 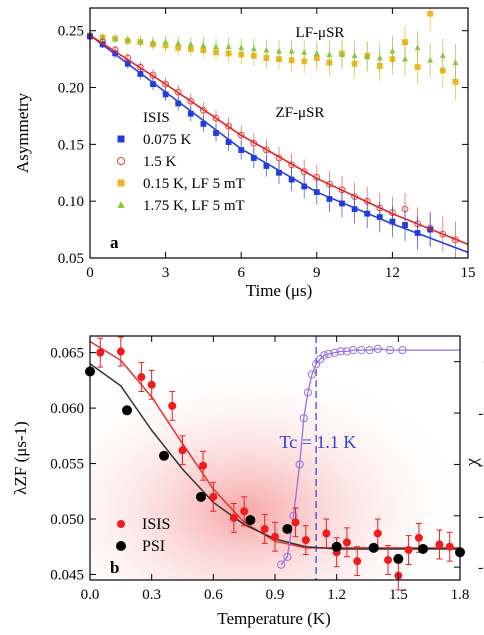 What do you see at coordinates (194, 206) in the screenshot?
I see `legend-label: 1.75 K, LF 5 mT` at bounding box center [194, 206].